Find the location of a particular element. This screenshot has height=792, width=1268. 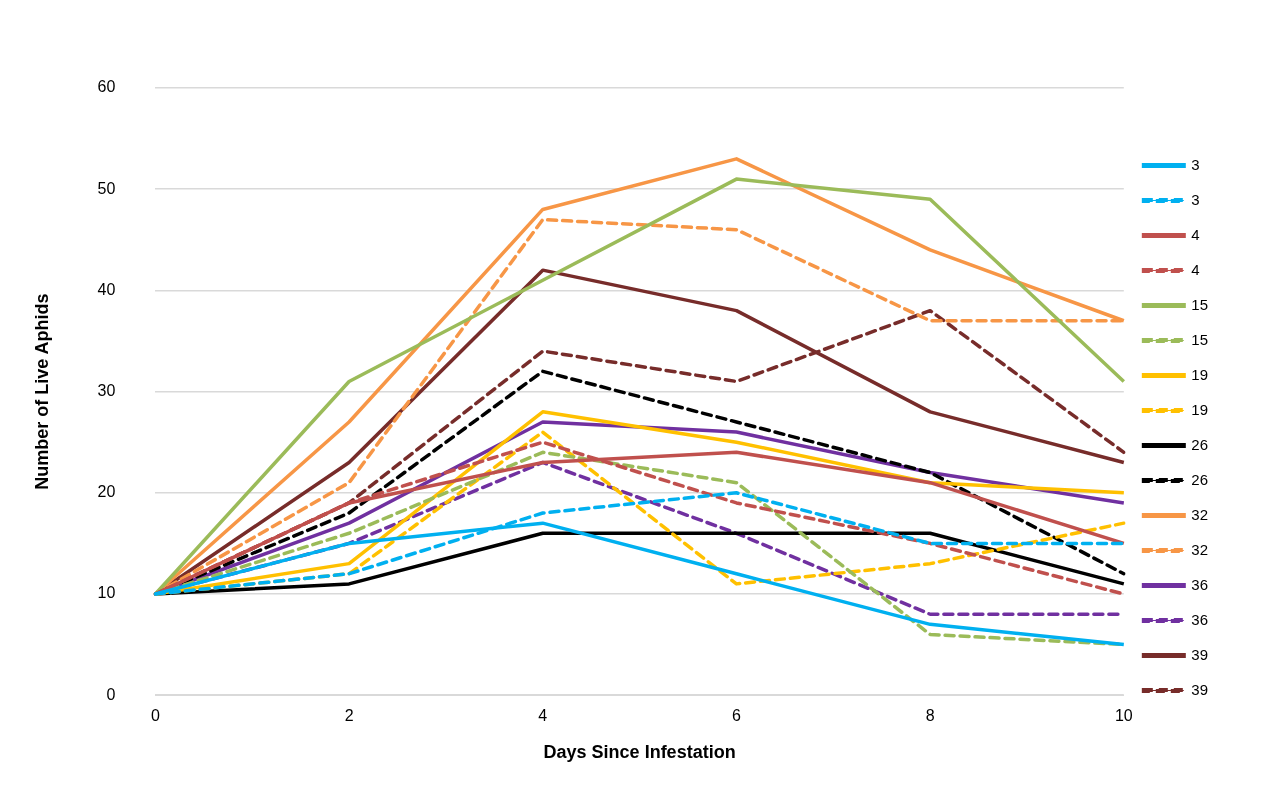

y-tick-label: 60 is located at coordinates (106, 87).